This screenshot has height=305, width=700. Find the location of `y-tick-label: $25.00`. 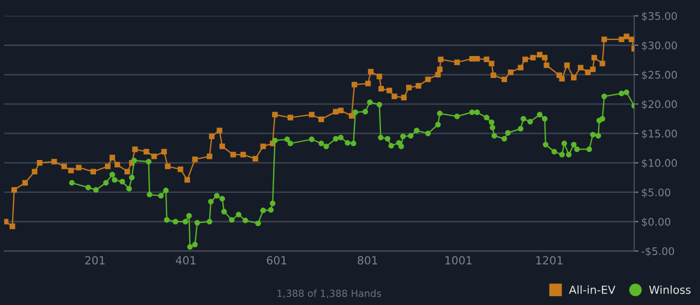

y-tick-label: $25.00 is located at coordinates (659, 75).